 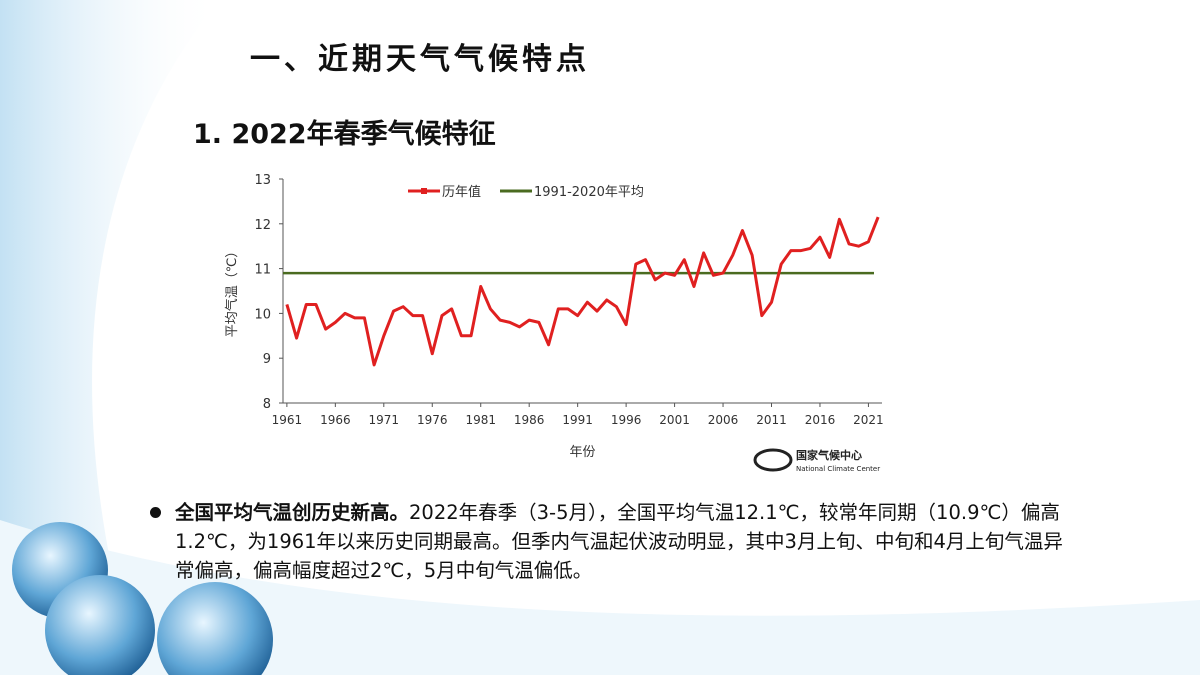 What do you see at coordinates (424, 191) in the screenshot?
I see `legend-marker` at bounding box center [424, 191].